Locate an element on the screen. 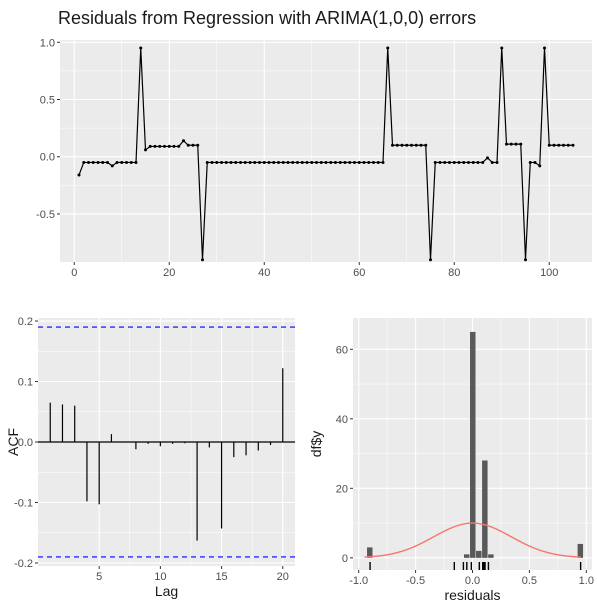  residuals-y-tick-label: -0.5 is located at coordinates (45, 215).